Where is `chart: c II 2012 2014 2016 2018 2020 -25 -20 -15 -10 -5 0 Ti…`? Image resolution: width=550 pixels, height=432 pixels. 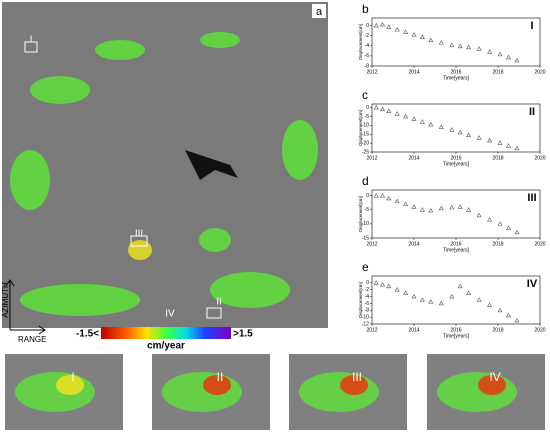
chart: c II 2012 2014 2016 2018 2020 -25 -20 -15 -10 -5 0 Ti… is located at coordinates (452, 127).